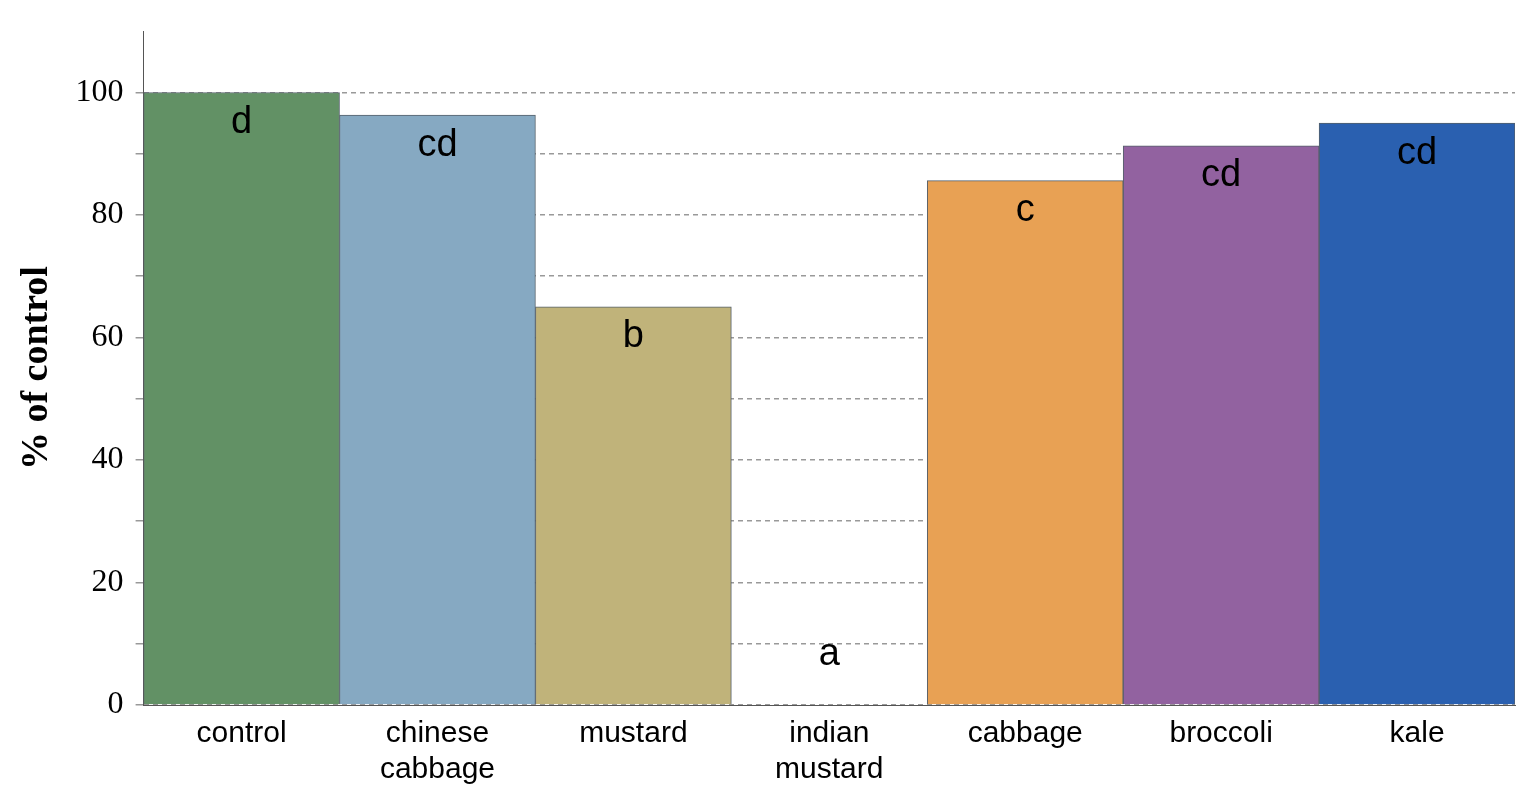  What do you see at coordinates (107, 579) in the screenshot?
I see `y-tick-label: 20` at bounding box center [107, 579].